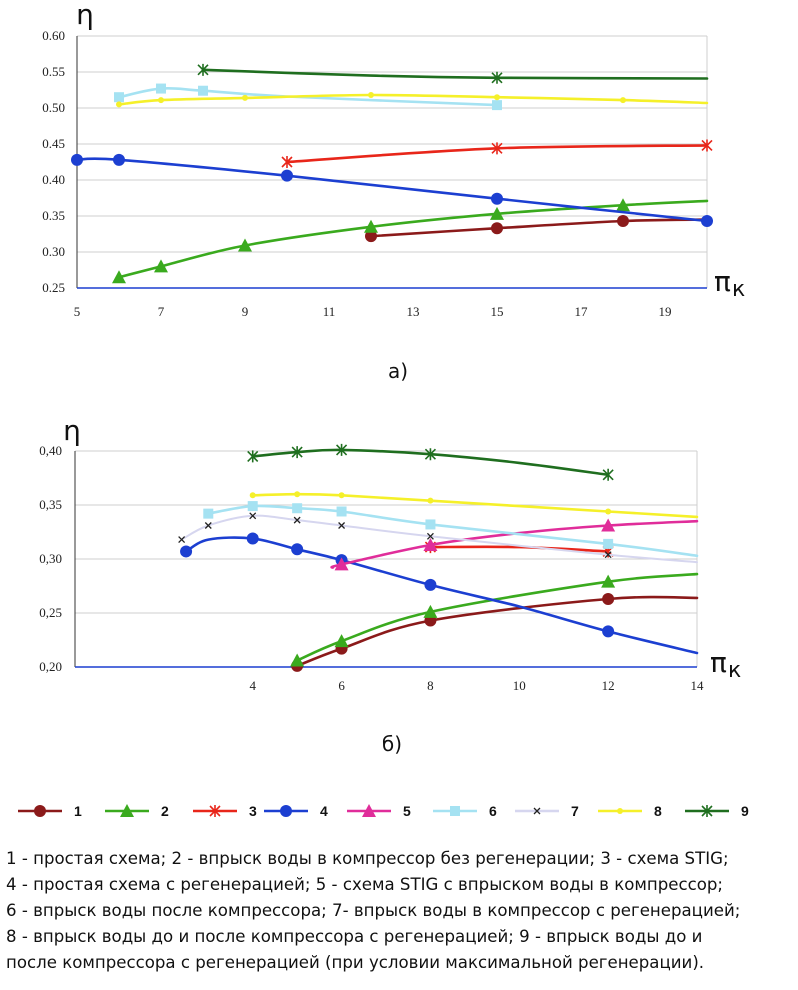 The image size is (798, 990). I want to click on x-tick-label: 11, so click(329, 311).